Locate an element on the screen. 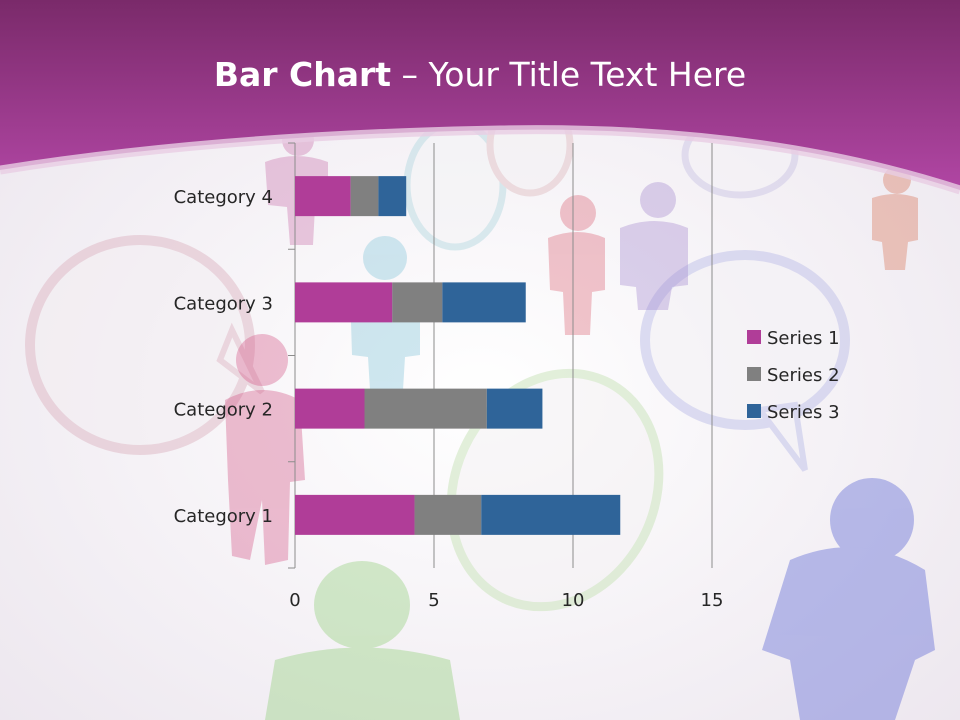 This screenshot has height=720, width=960. title-regular-part: Your Title Text Here is located at coordinates (587, 74).